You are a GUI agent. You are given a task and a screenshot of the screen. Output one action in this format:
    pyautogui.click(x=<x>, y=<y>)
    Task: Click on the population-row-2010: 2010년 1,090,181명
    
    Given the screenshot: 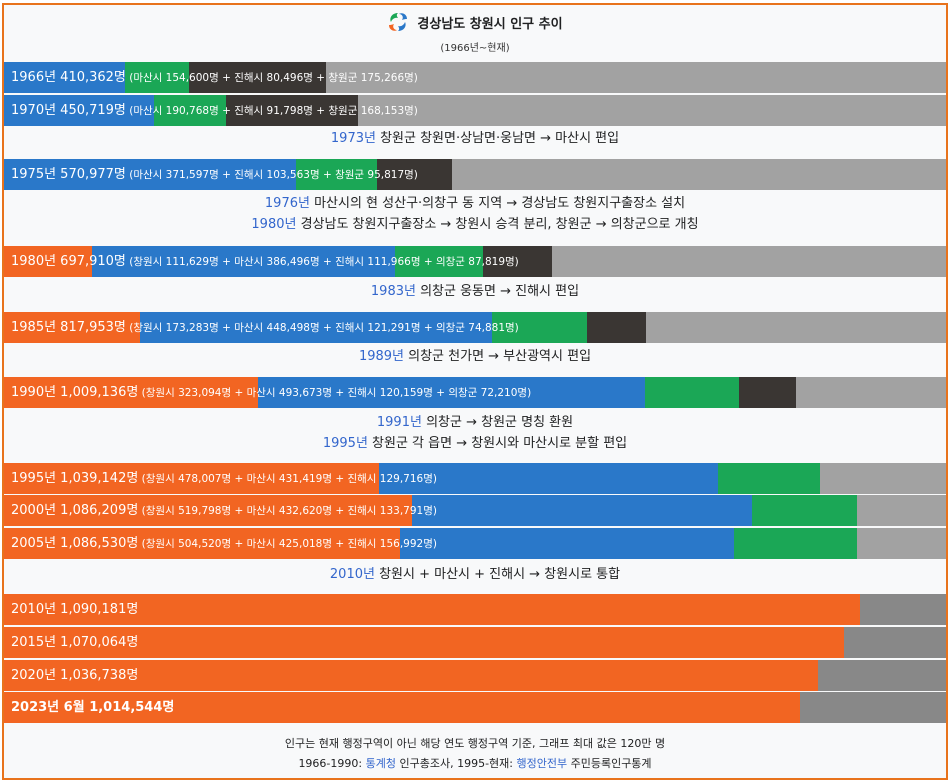 What is the action you would take?
    pyautogui.click(x=475, y=609)
    